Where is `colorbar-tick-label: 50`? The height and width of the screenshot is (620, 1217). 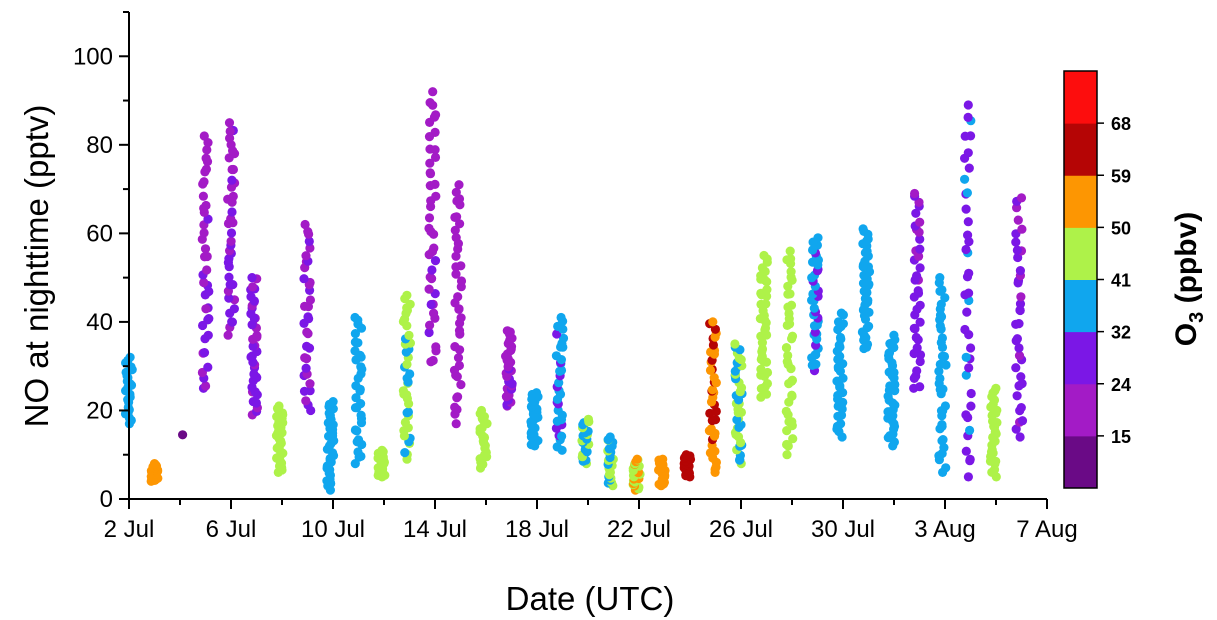
colorbar-tick-label: 50 is located at coordinates (1121, 228).